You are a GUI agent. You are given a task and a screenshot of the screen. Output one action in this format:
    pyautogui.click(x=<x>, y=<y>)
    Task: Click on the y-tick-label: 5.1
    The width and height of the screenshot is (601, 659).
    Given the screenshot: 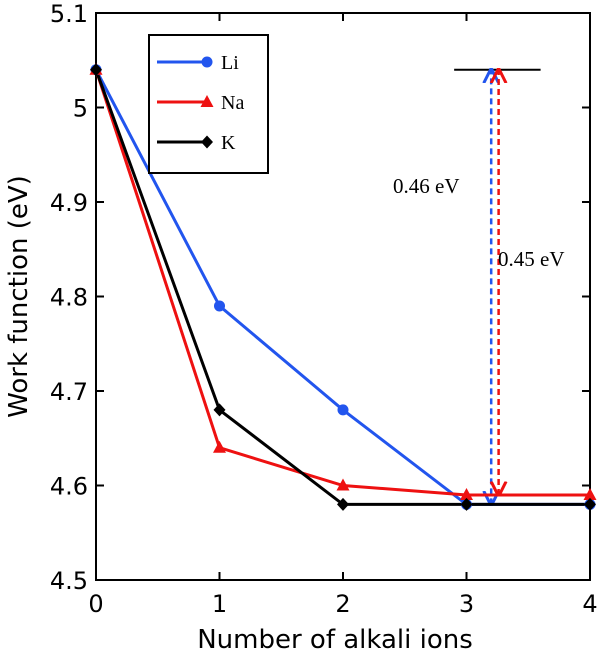 What is the action you would take?
    pyautogui.click(x=69, y=14)
    